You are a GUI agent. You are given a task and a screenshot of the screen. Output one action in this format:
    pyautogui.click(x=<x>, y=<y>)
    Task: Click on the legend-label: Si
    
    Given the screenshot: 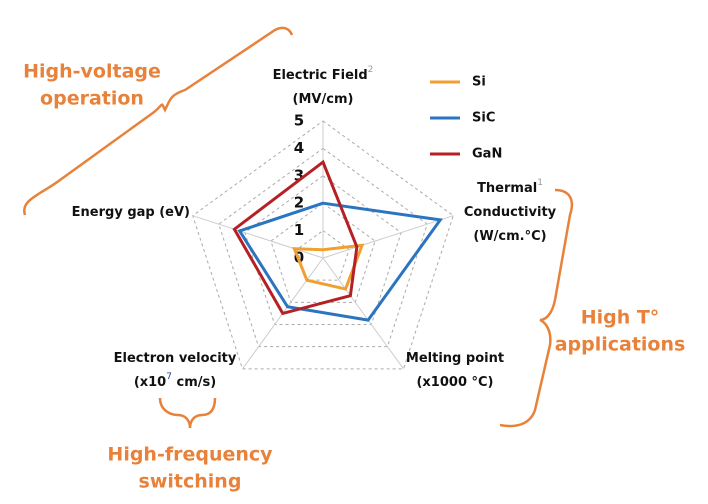 What is the action you would take?
    pyautogui.click(x=479, y=82)
    